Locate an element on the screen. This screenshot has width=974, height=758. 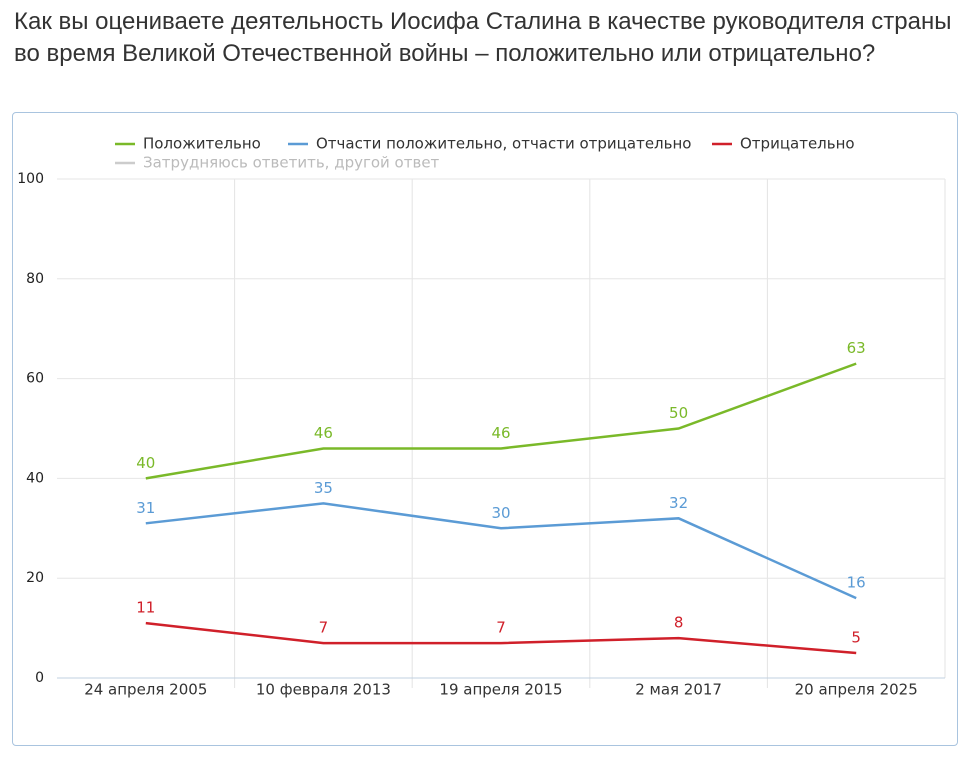
data-label: 5 is located at coordinates (856, 638).